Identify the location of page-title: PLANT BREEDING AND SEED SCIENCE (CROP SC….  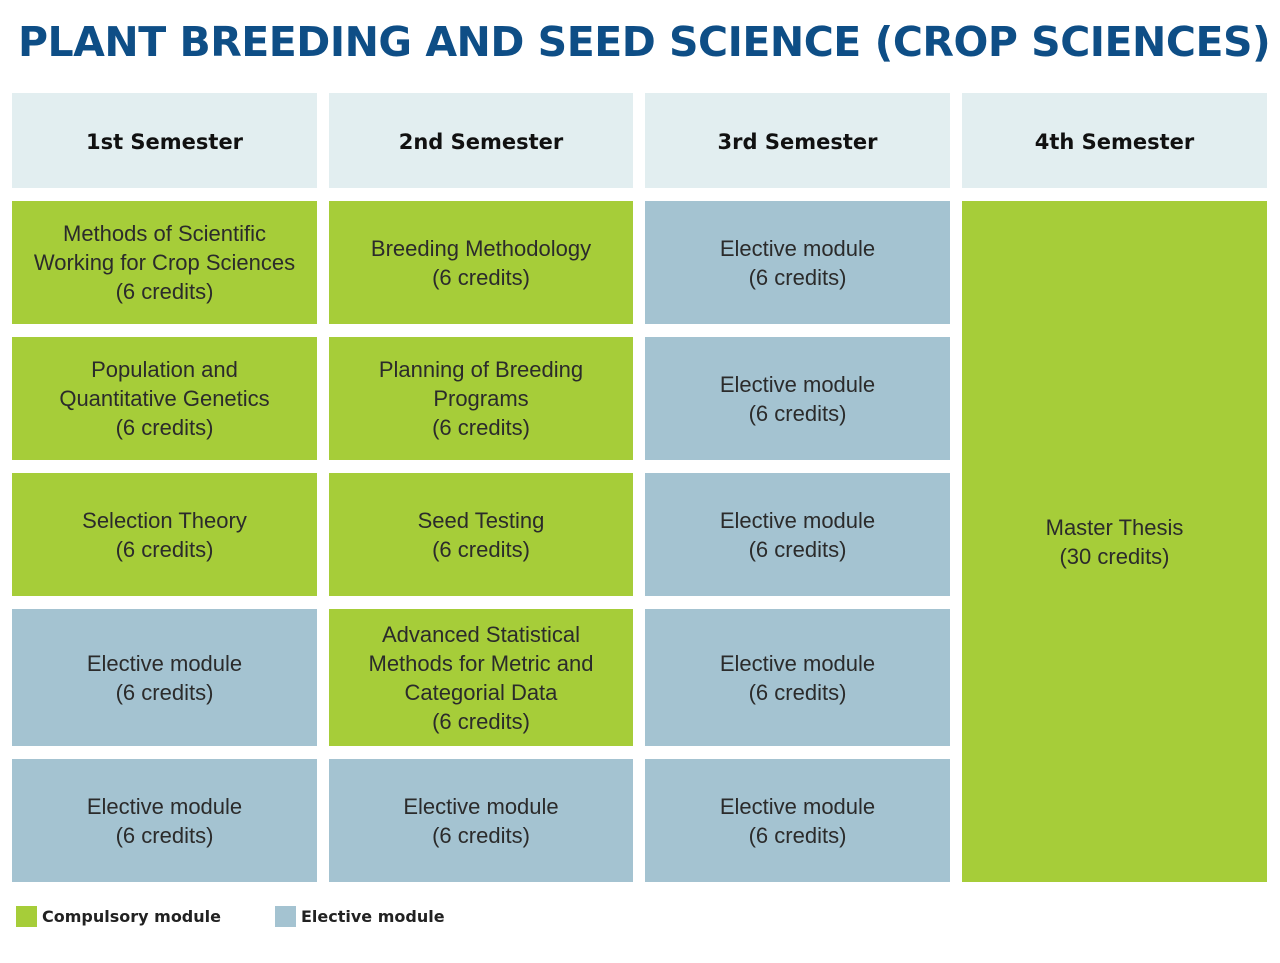
(644, 42).